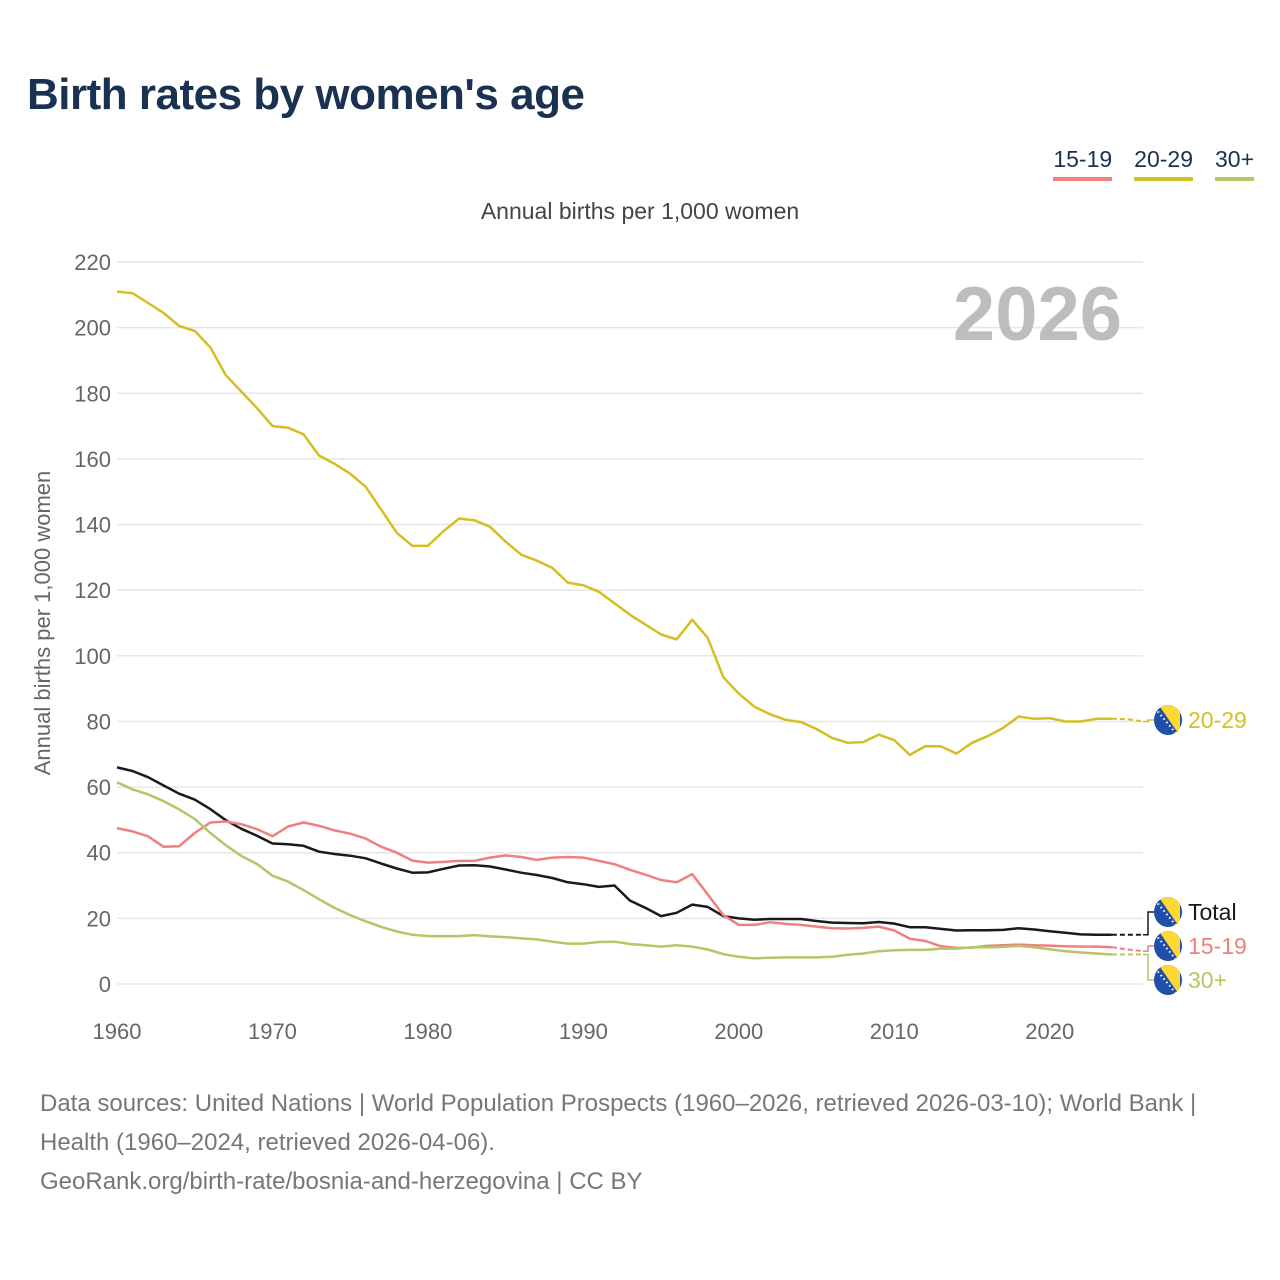 The height and width of the screenshot is (1280, 1280). I want to click on x-tick-label: 1970, so click(272, 1031).